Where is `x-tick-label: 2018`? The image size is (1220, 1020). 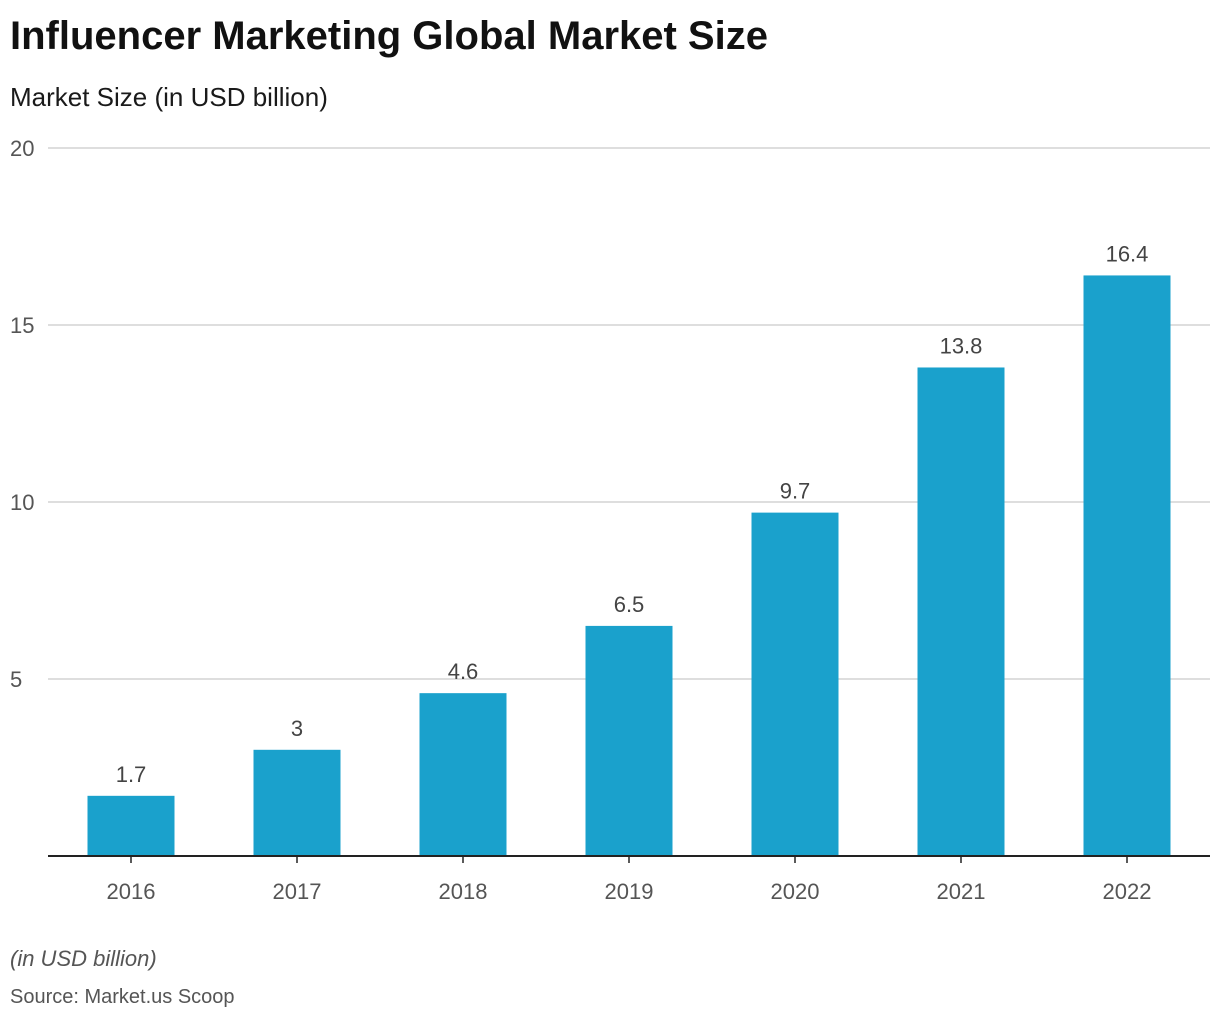 x-tick-label: 2018 is located at coordinates (463, 891).